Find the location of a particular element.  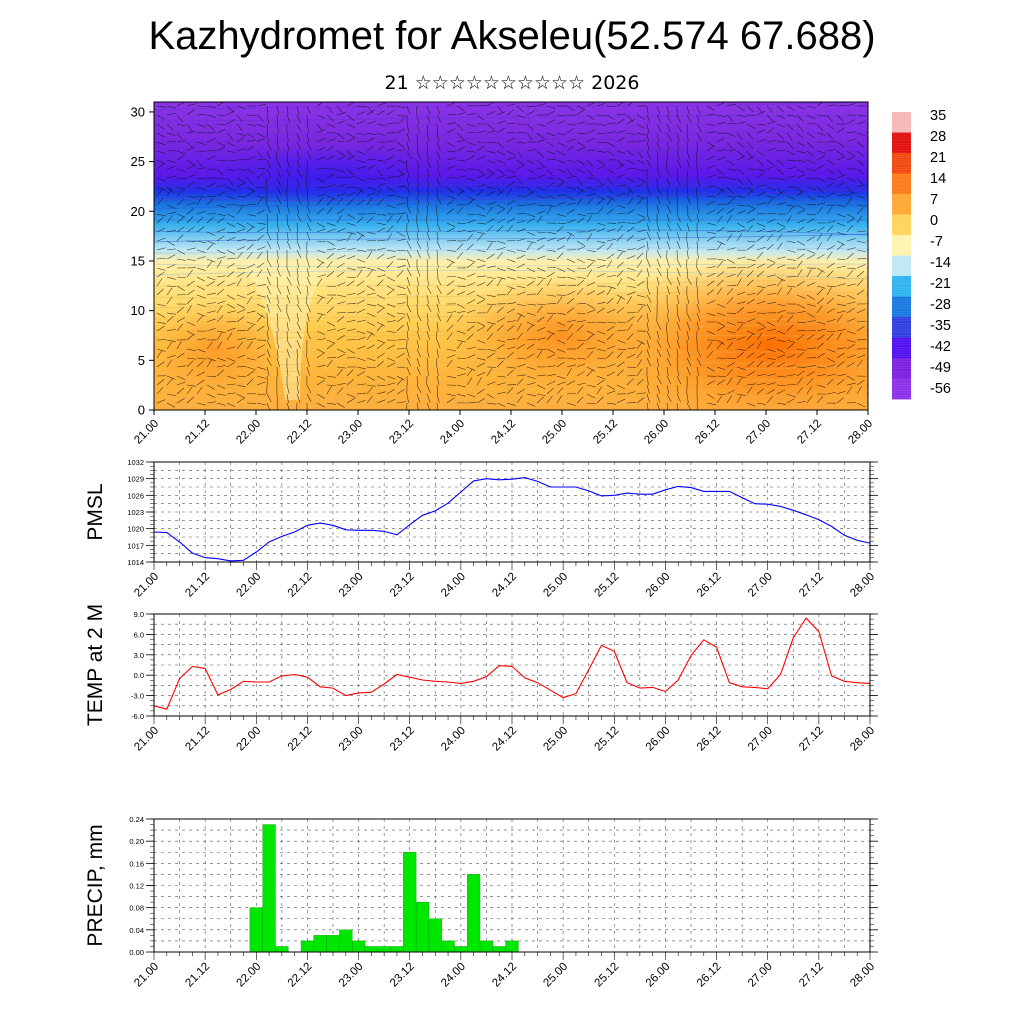

heatmap-contour is located at coordinates (511, 206).